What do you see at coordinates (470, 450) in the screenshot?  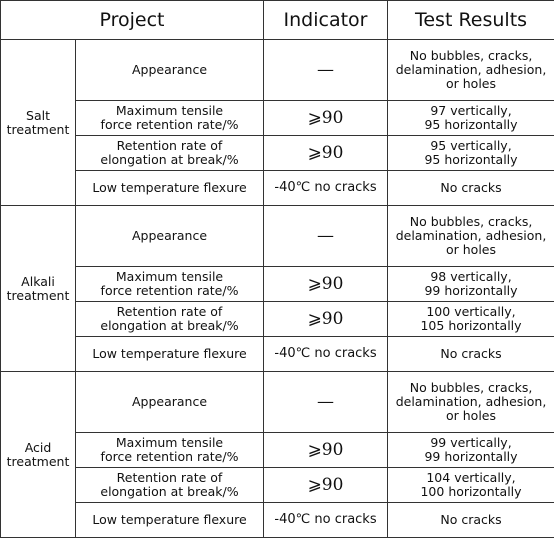 I see `result: 99 vertically, 99 horizontally` at bounding box center [470, 450].